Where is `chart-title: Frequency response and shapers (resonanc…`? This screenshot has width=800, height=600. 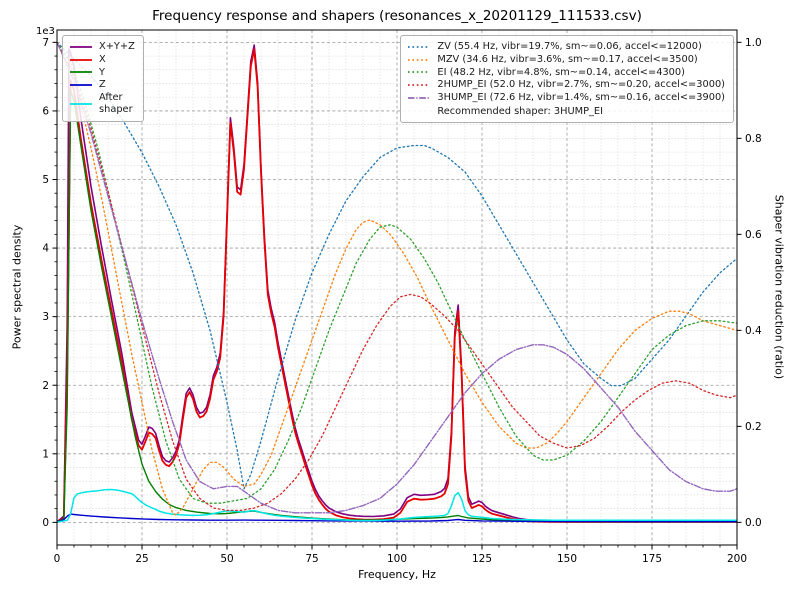 chart-title: Frequency response and shapers (resonanc… is located at coordinates (397, 16).